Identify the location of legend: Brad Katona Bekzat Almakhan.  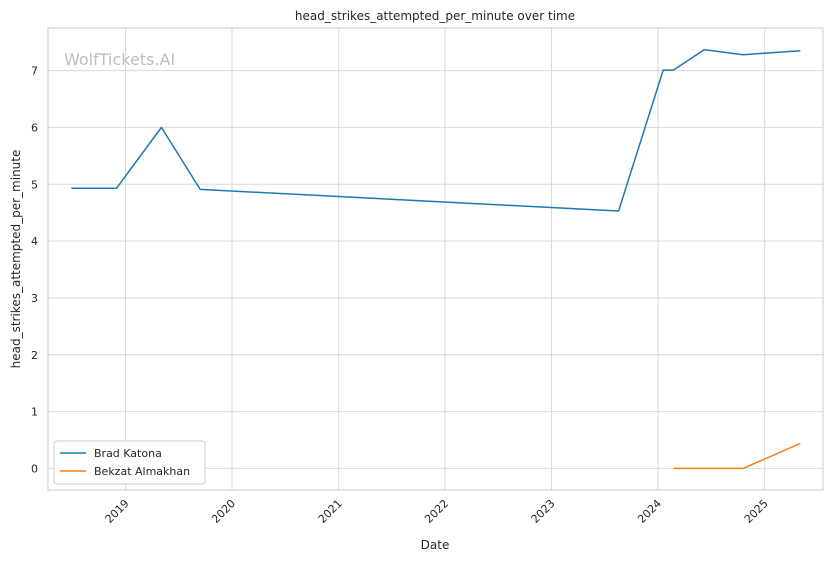
(129, 462).